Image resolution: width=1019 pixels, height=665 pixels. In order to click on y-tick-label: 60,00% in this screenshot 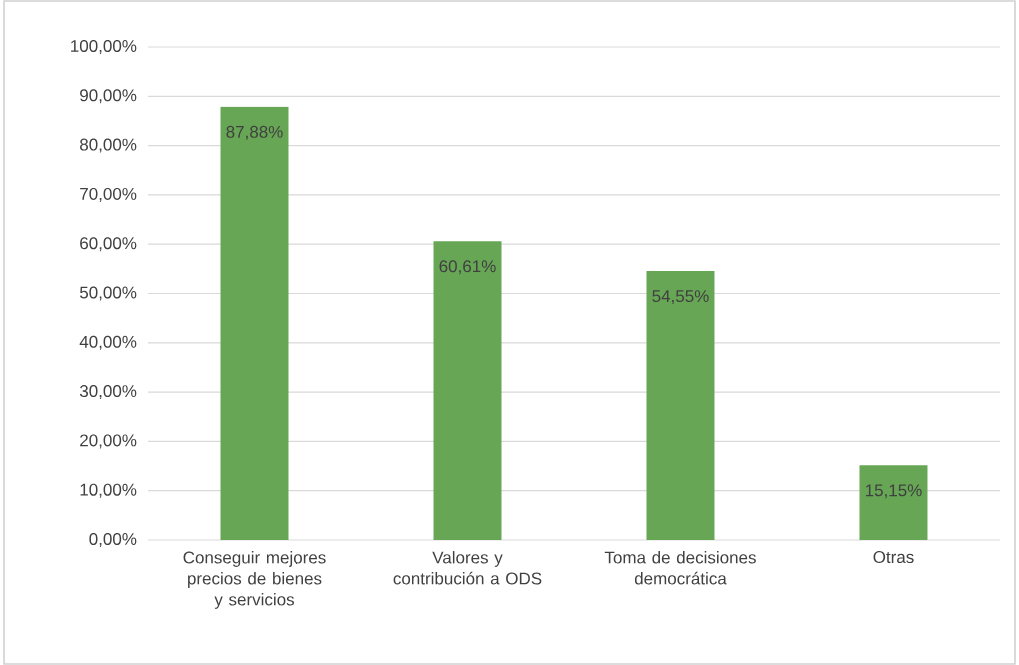, I will do `click(108, 244)`.